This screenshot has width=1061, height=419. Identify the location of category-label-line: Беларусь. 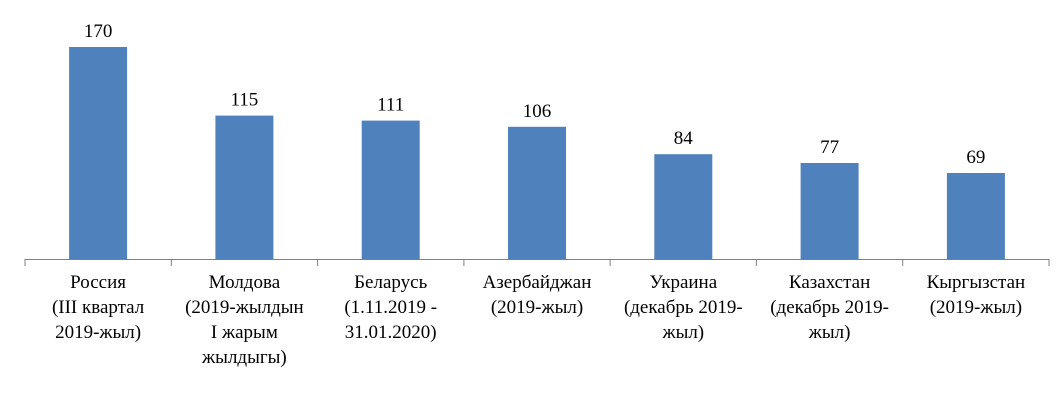
(390, 282).